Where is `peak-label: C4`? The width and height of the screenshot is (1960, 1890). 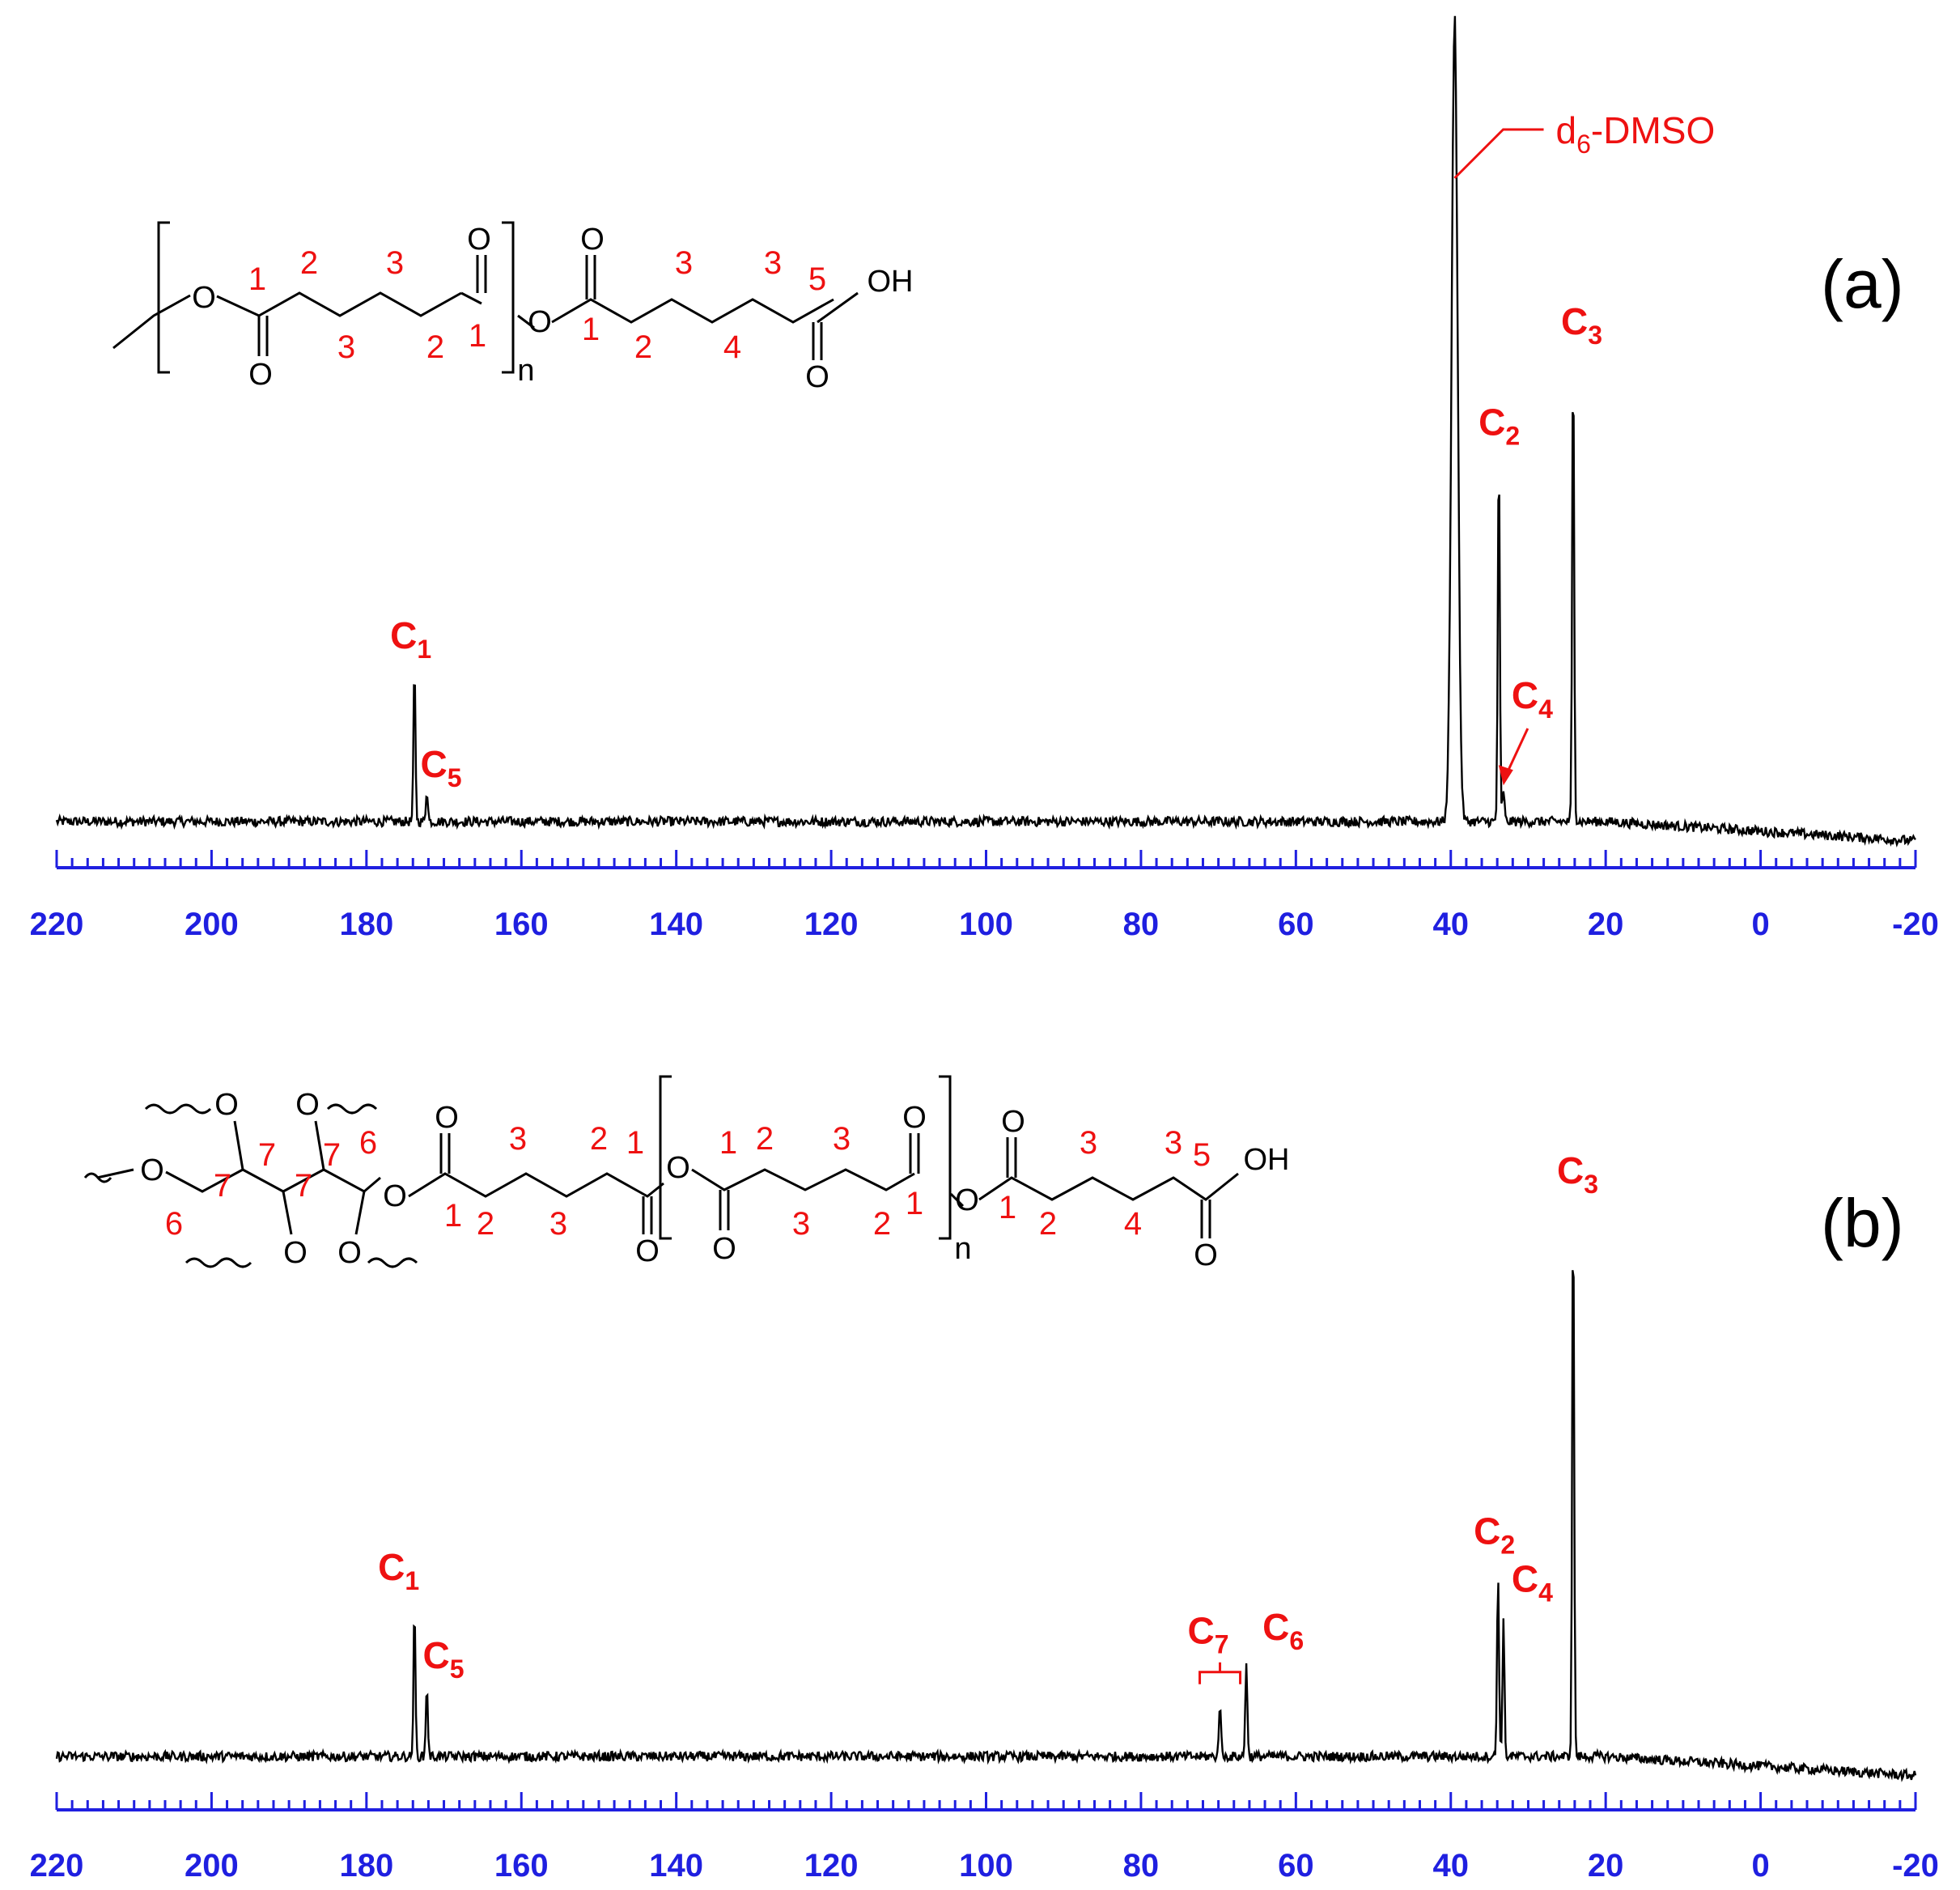 peak-label: C4 is located at coordinates (1532, 699).